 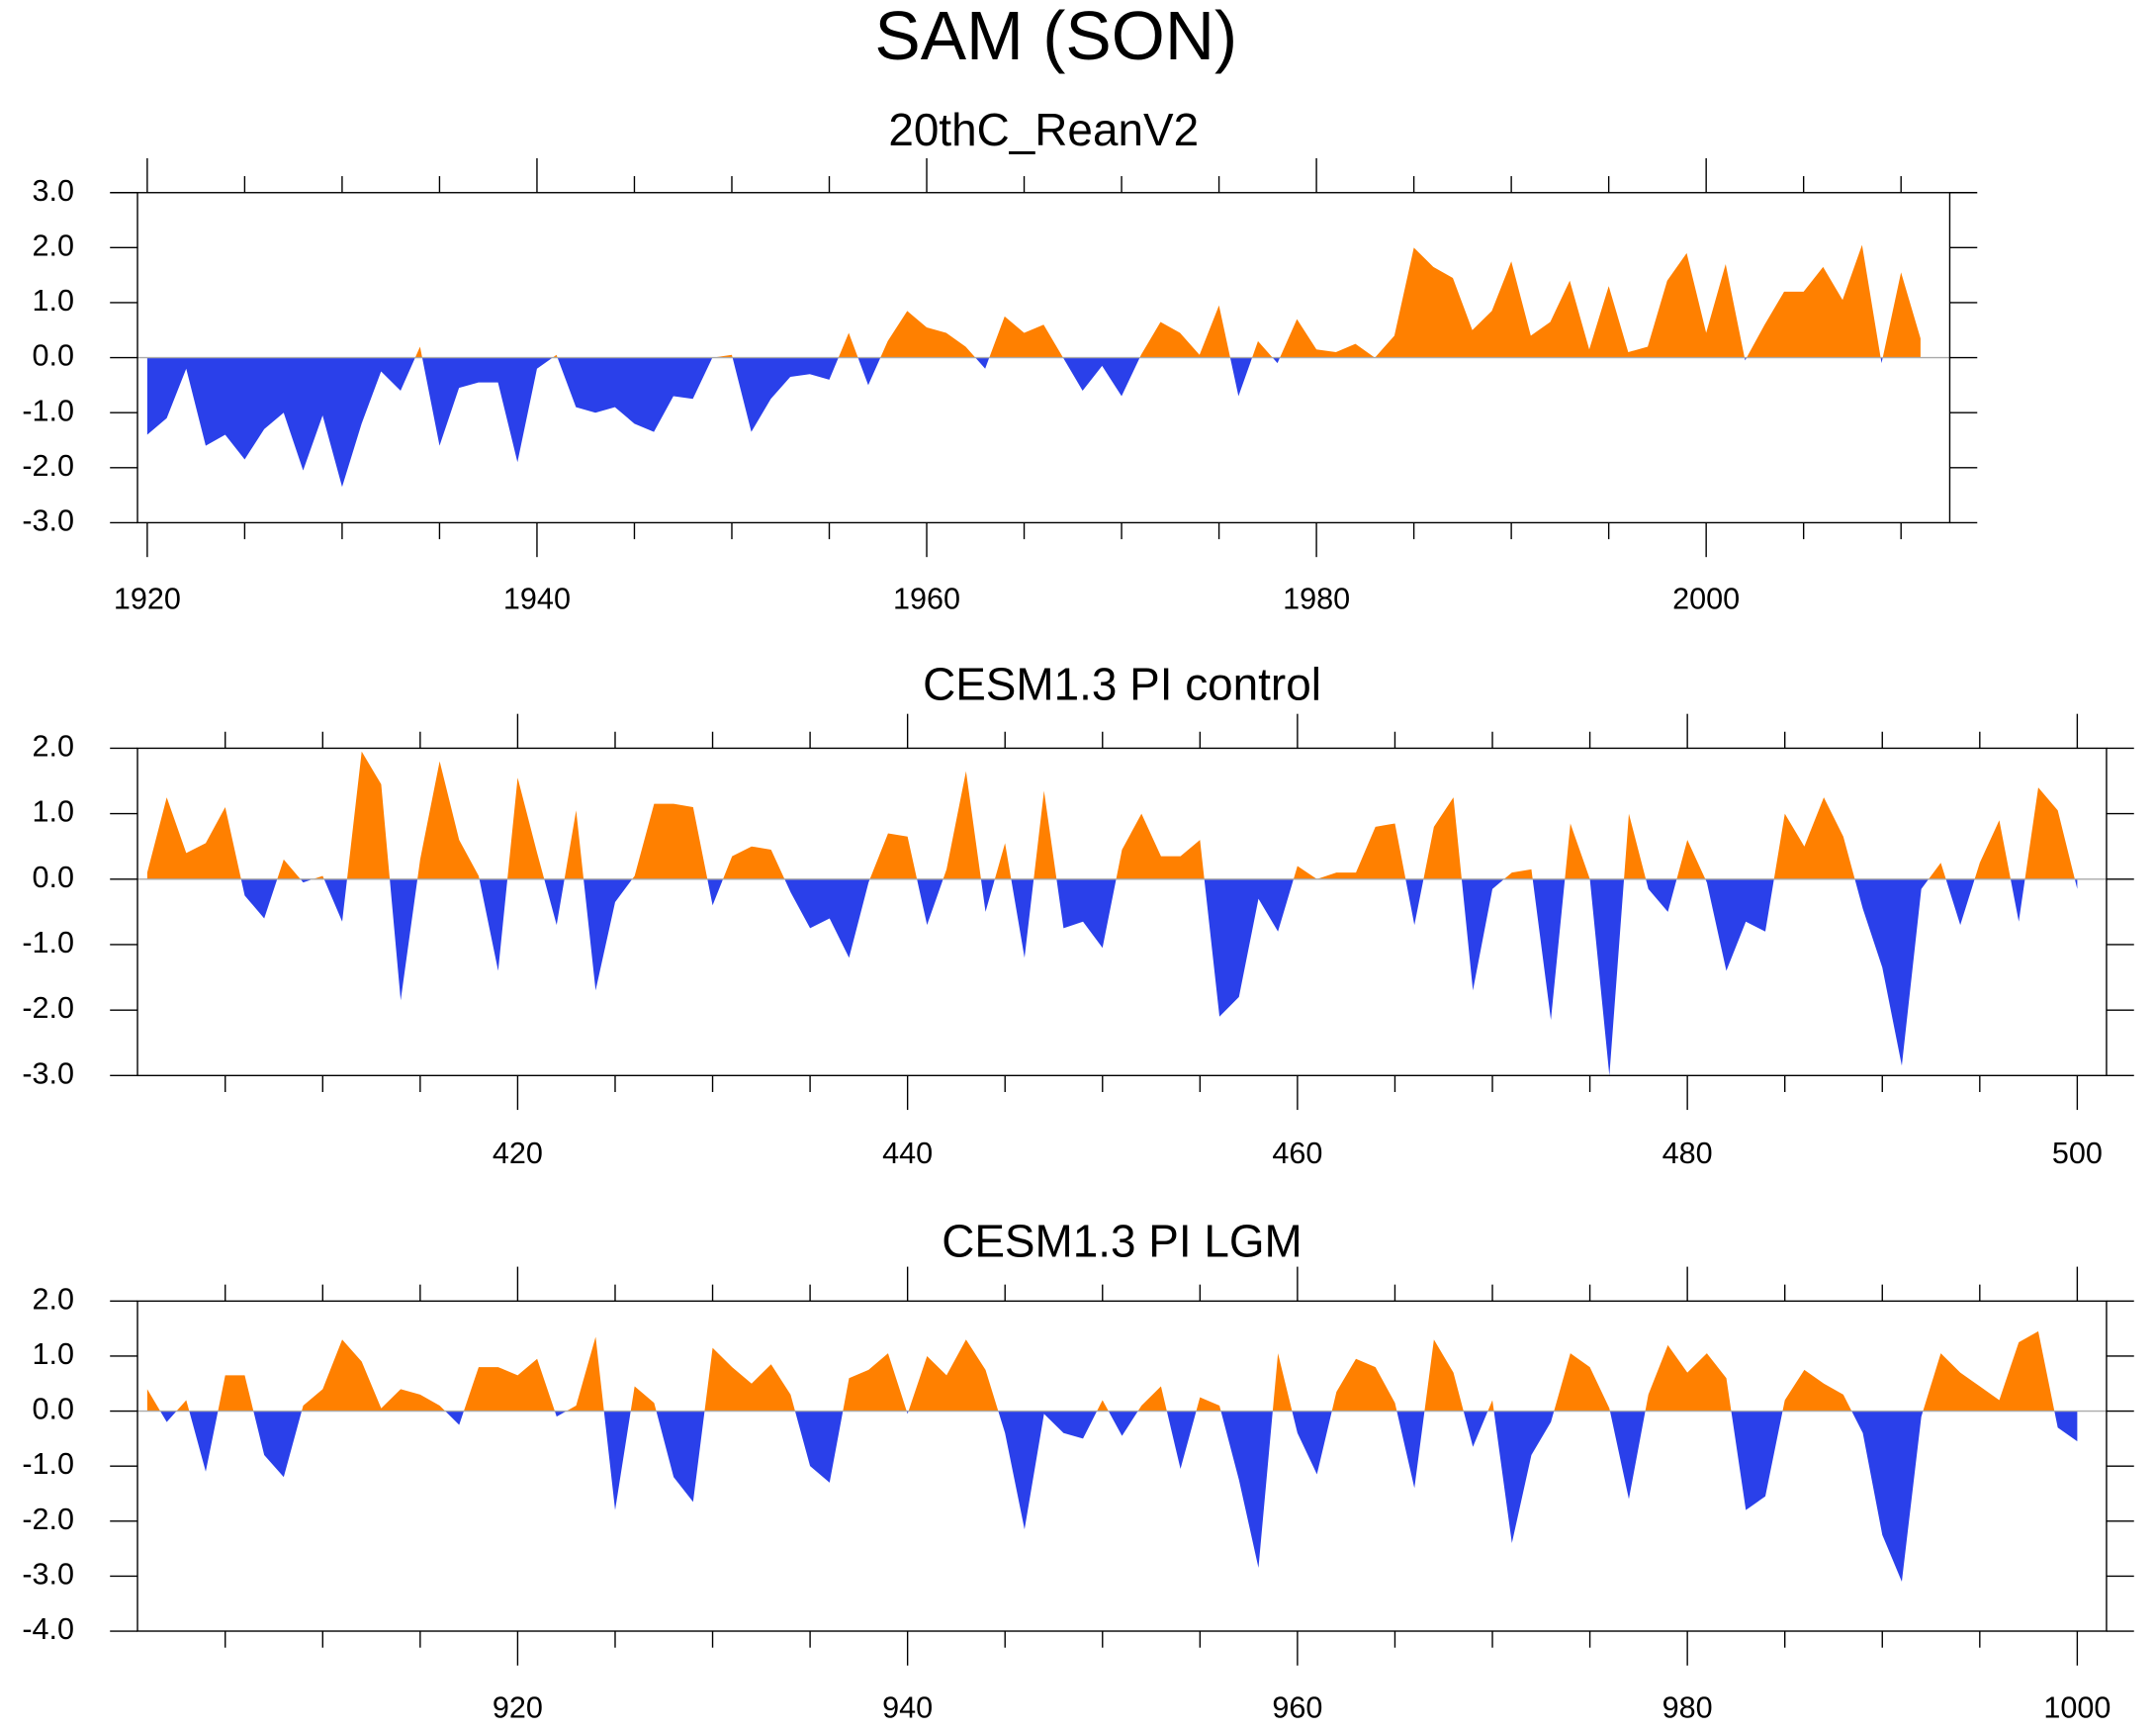 What do you see at coordinates (1297, 1153) in the screenshot?
I see `x-tick-label: 460` at bounding box center [1297, 1153].